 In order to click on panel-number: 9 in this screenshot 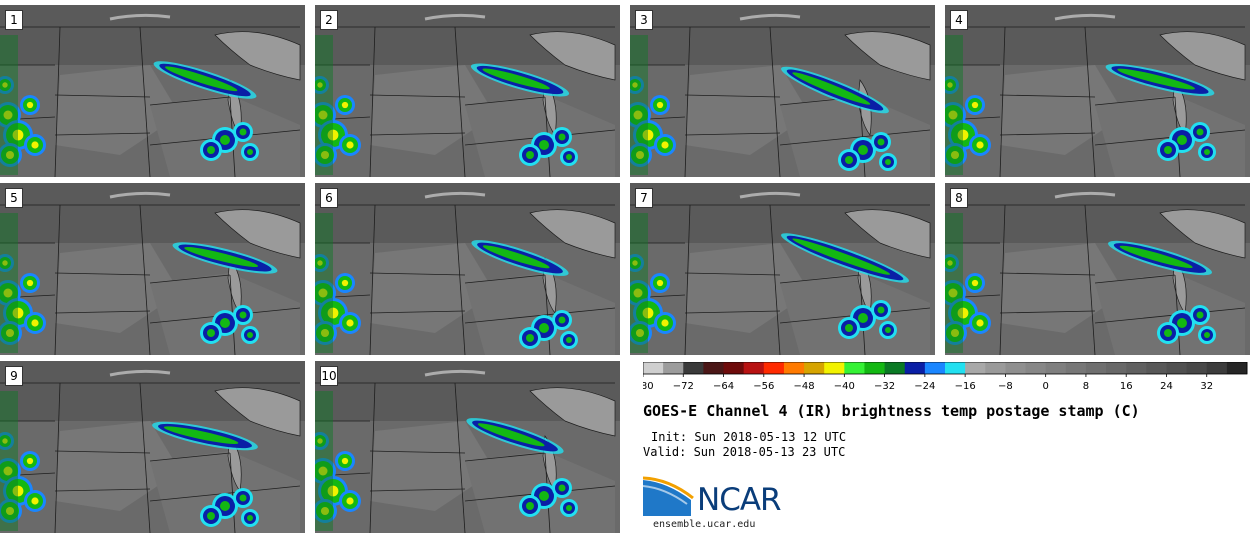, I will do `click(14, 376)`.